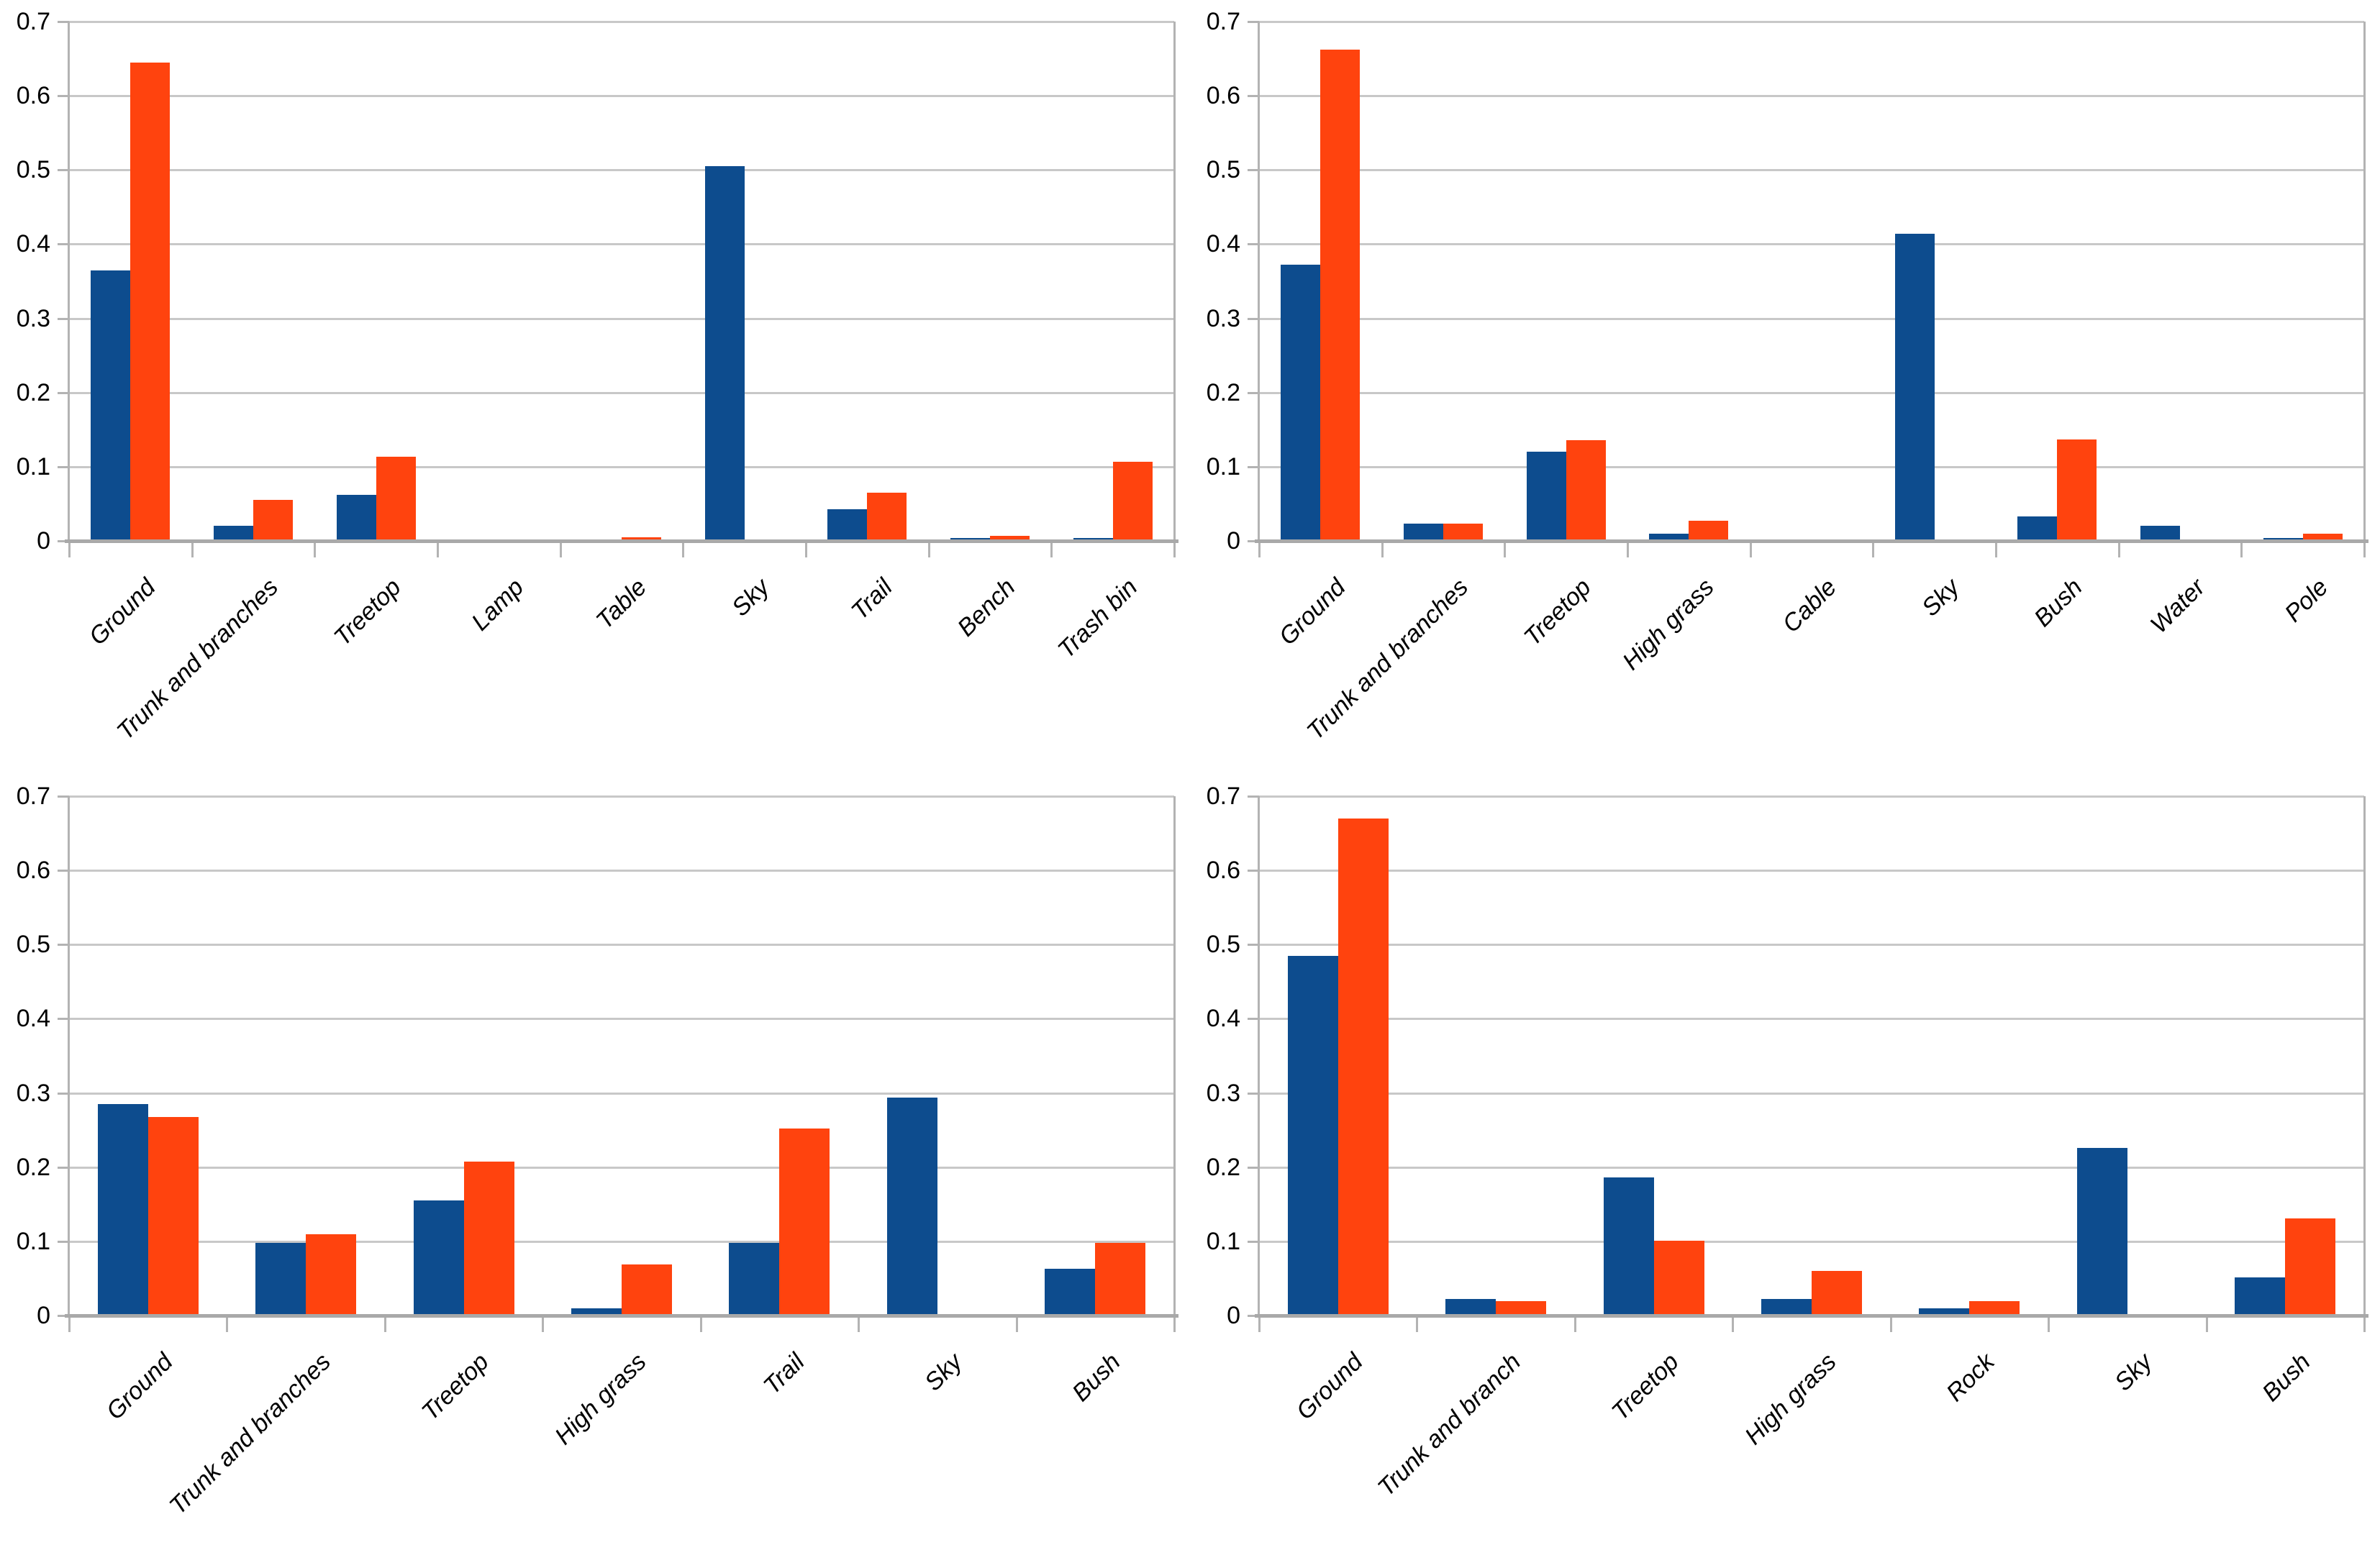 This screenshot has height=1550, width=2380. I want to click on y-axis-label: 0.3, so click(33, 318).